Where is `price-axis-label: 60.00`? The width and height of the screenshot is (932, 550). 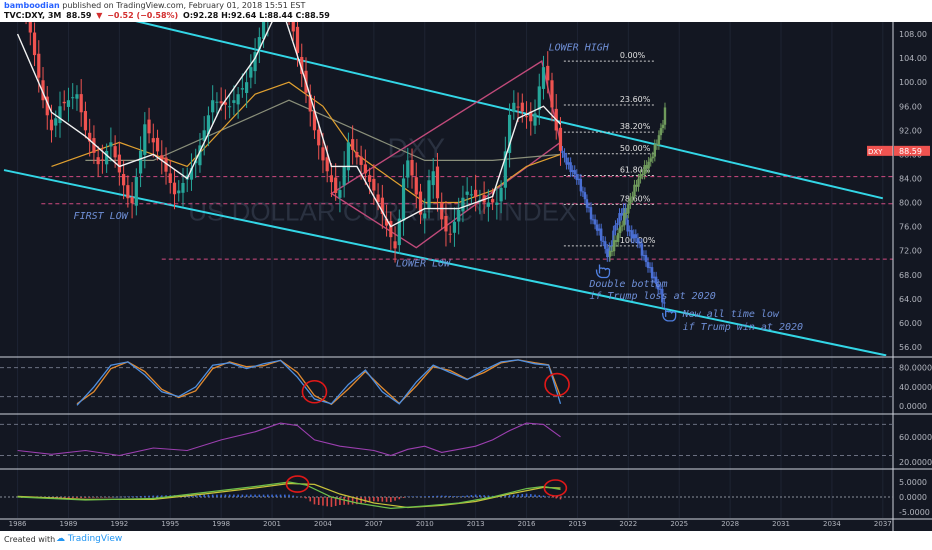
price-axis-label: 60.00 is located at coordinates (910, 323).